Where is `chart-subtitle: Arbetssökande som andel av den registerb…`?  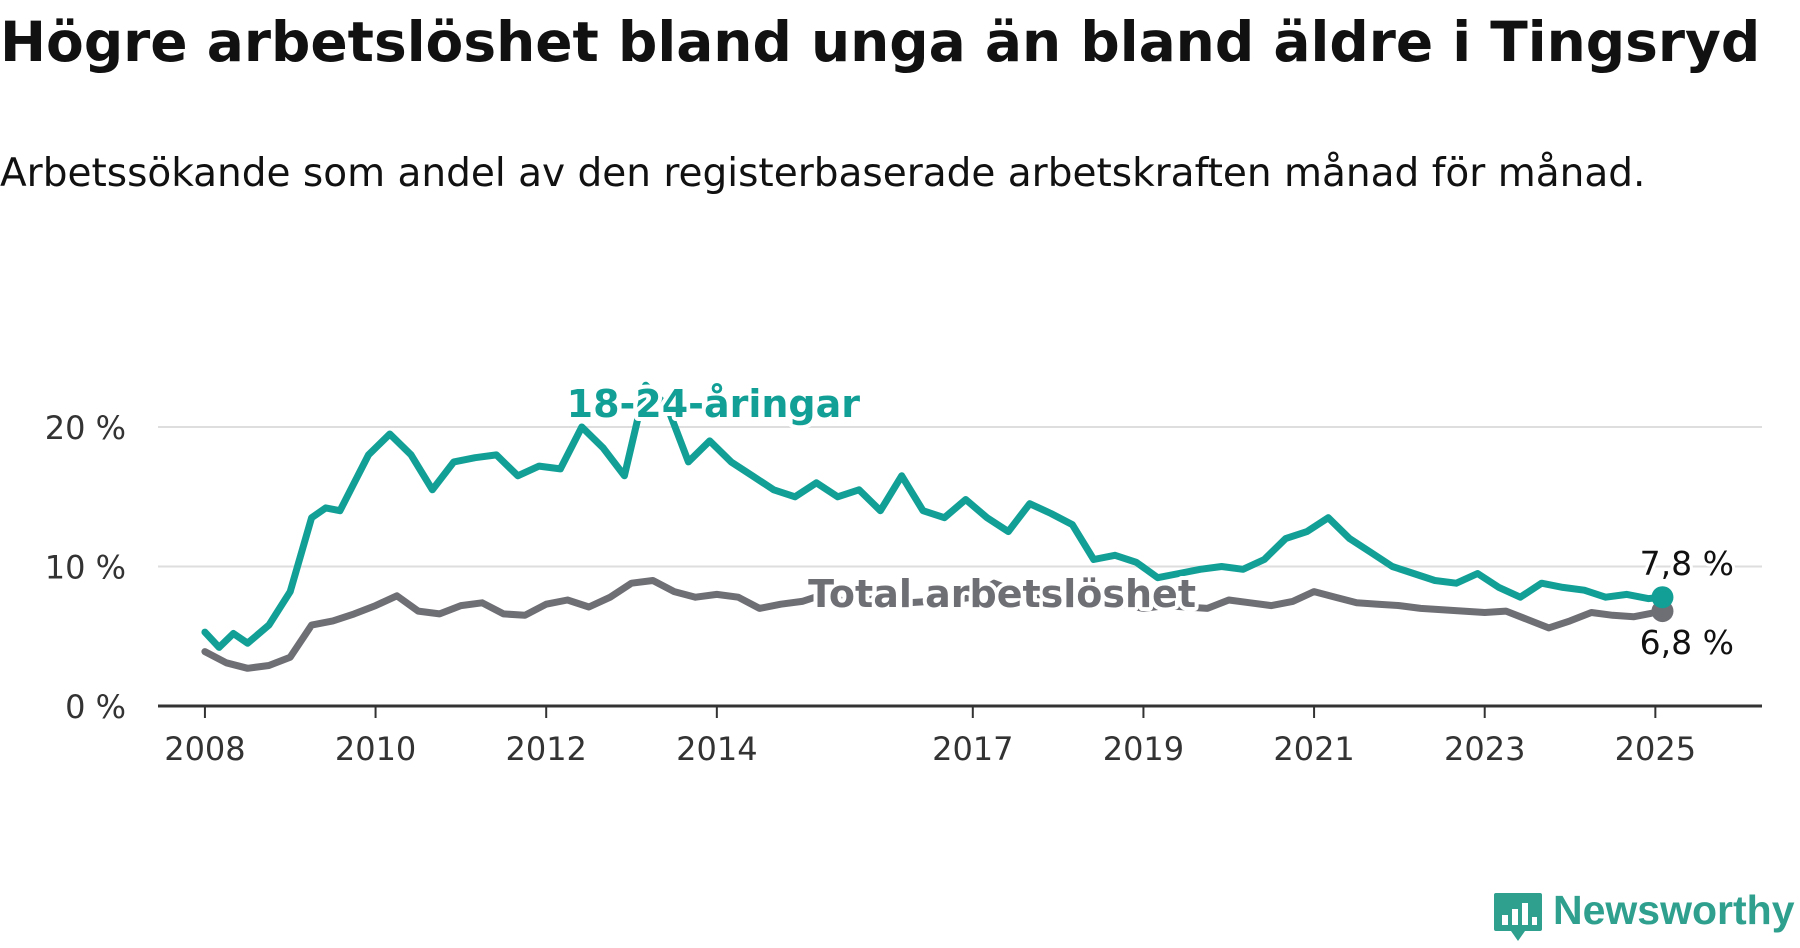 chart-subtitle: Arbetssökande som andel av den registerb… is located at coordinates (823, 173).